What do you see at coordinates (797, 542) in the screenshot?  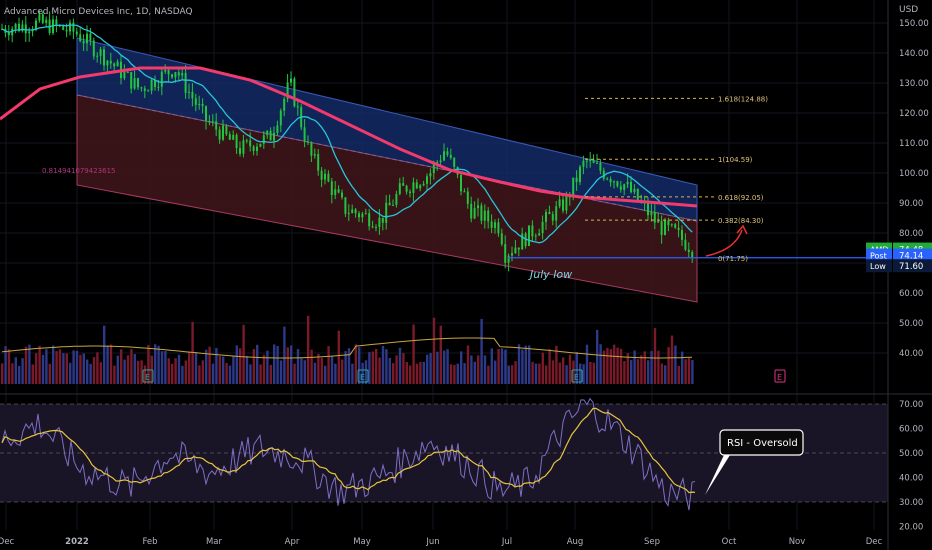 I see `date-tick: Nov` at bounding box center [797, 542].